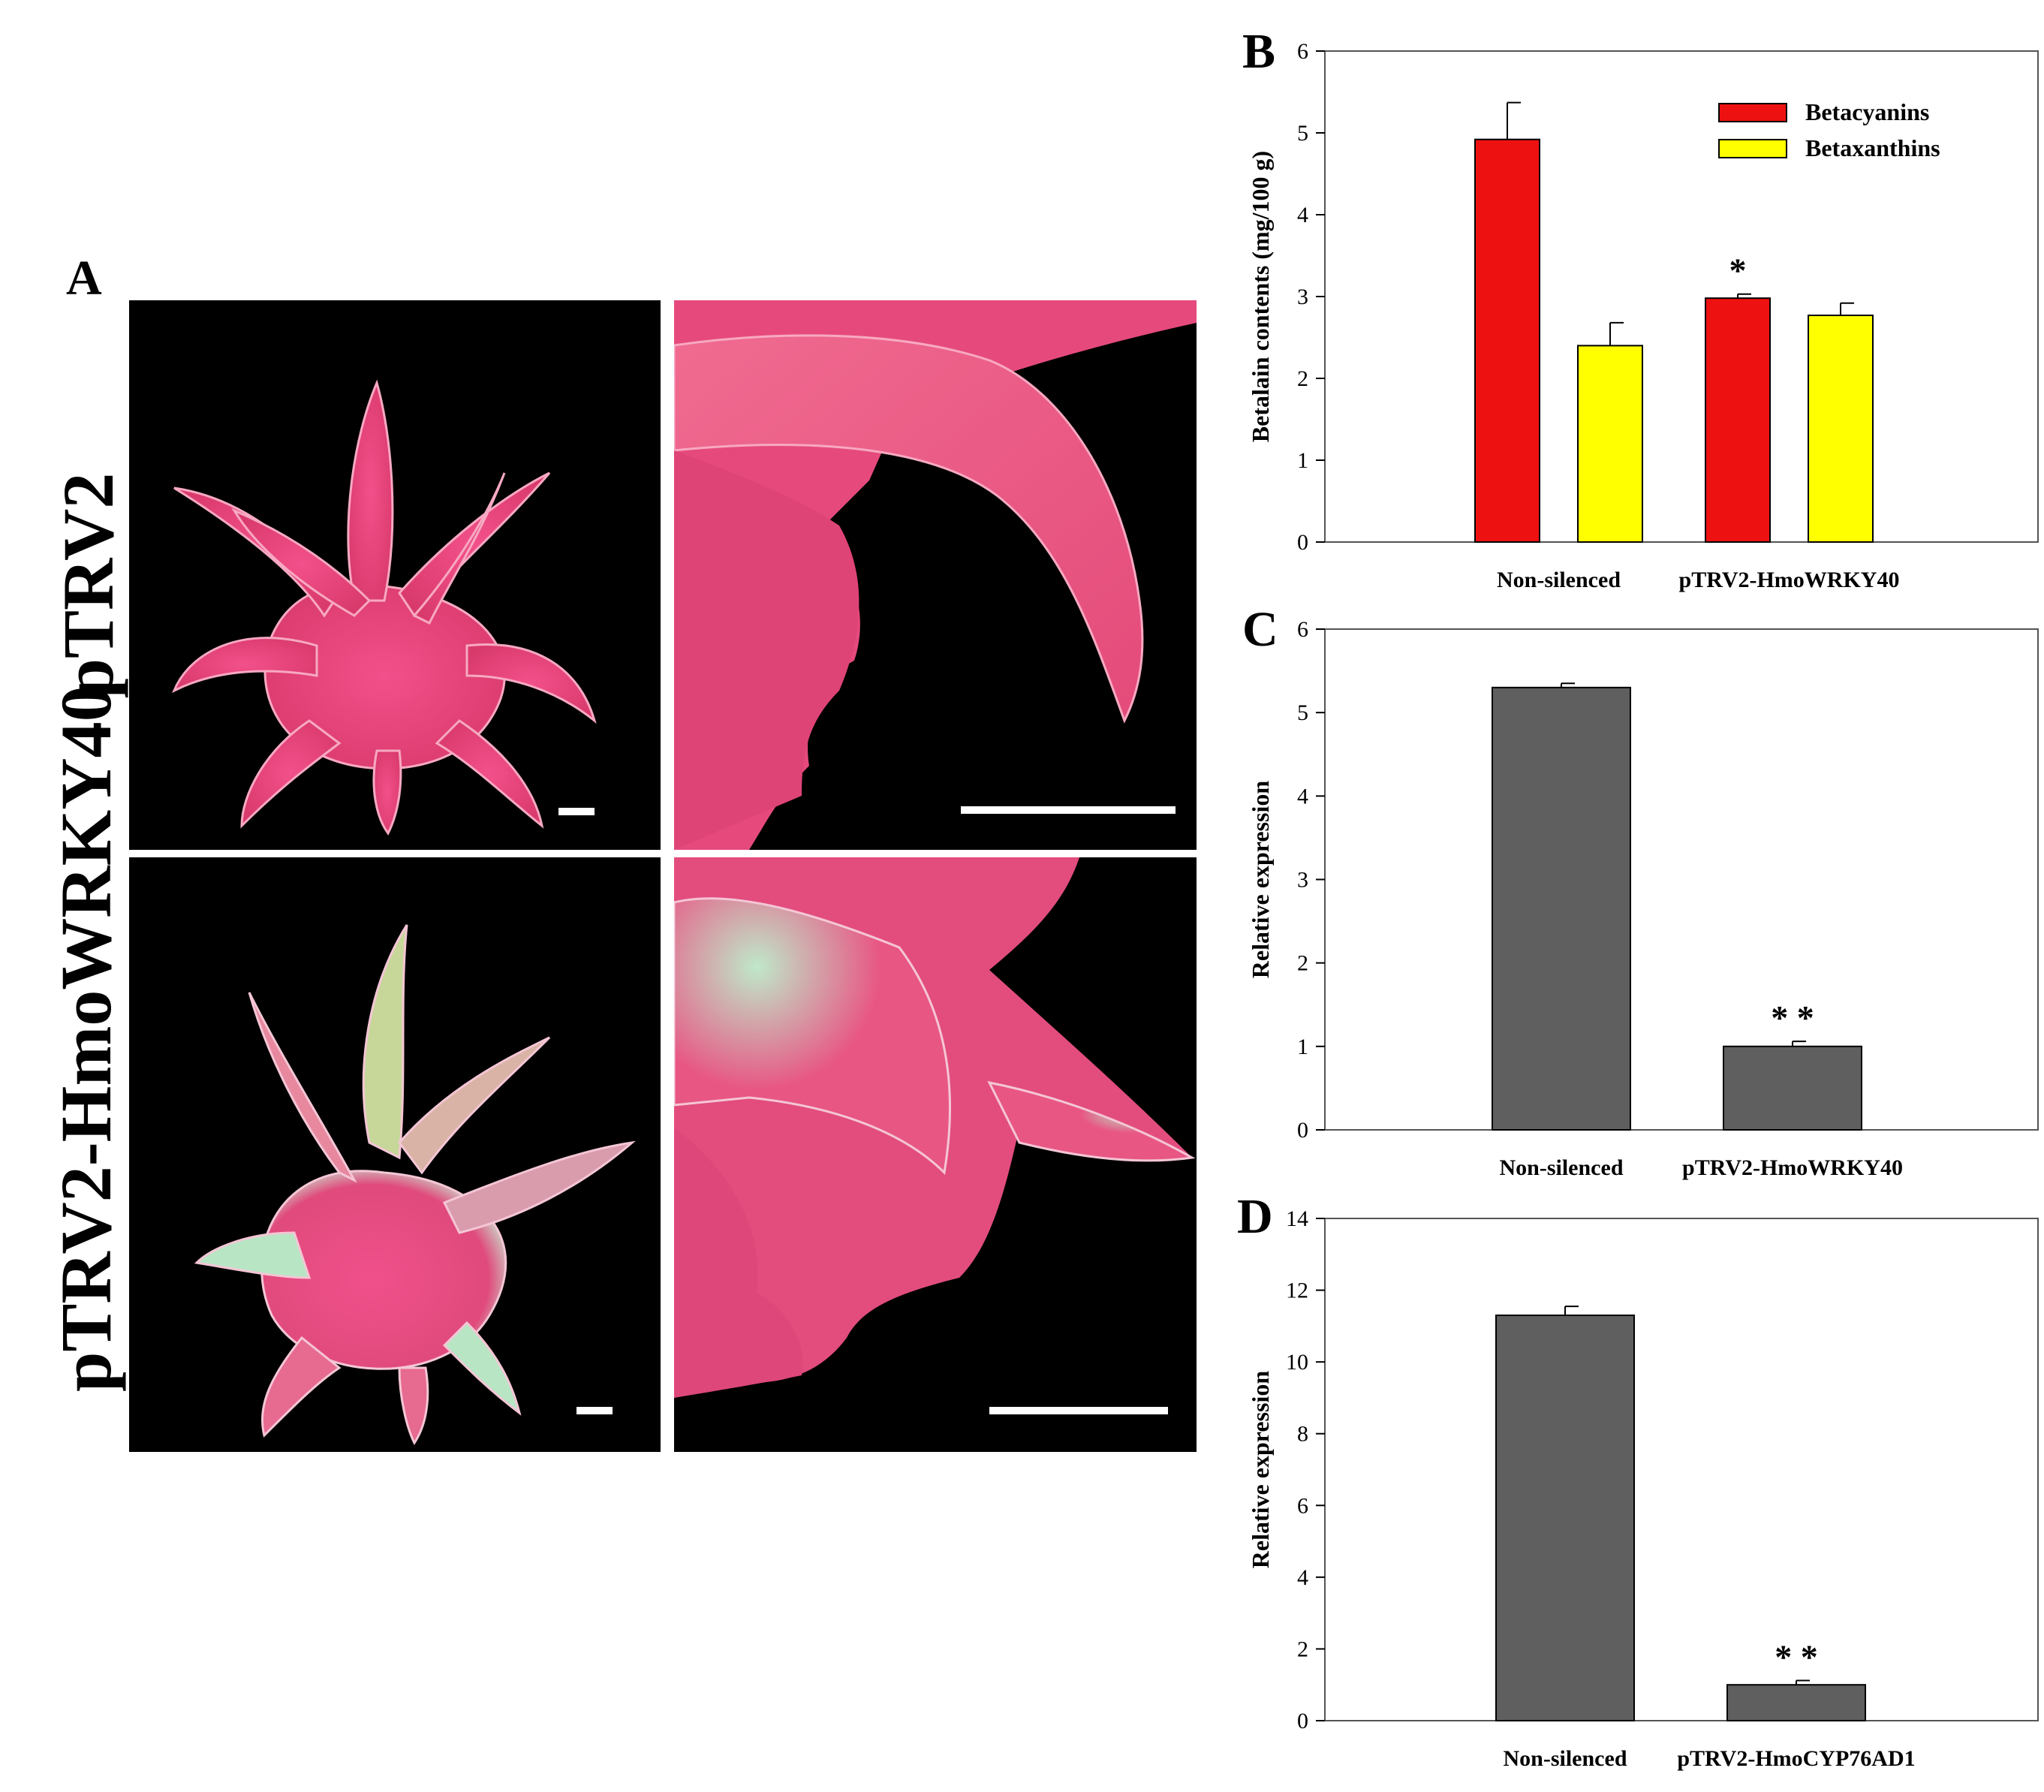  Describe the element at coordinates (1796, 1758) in the screenshot. I see `category-label: pTRV2-HmoCYP76AD1` at that location.